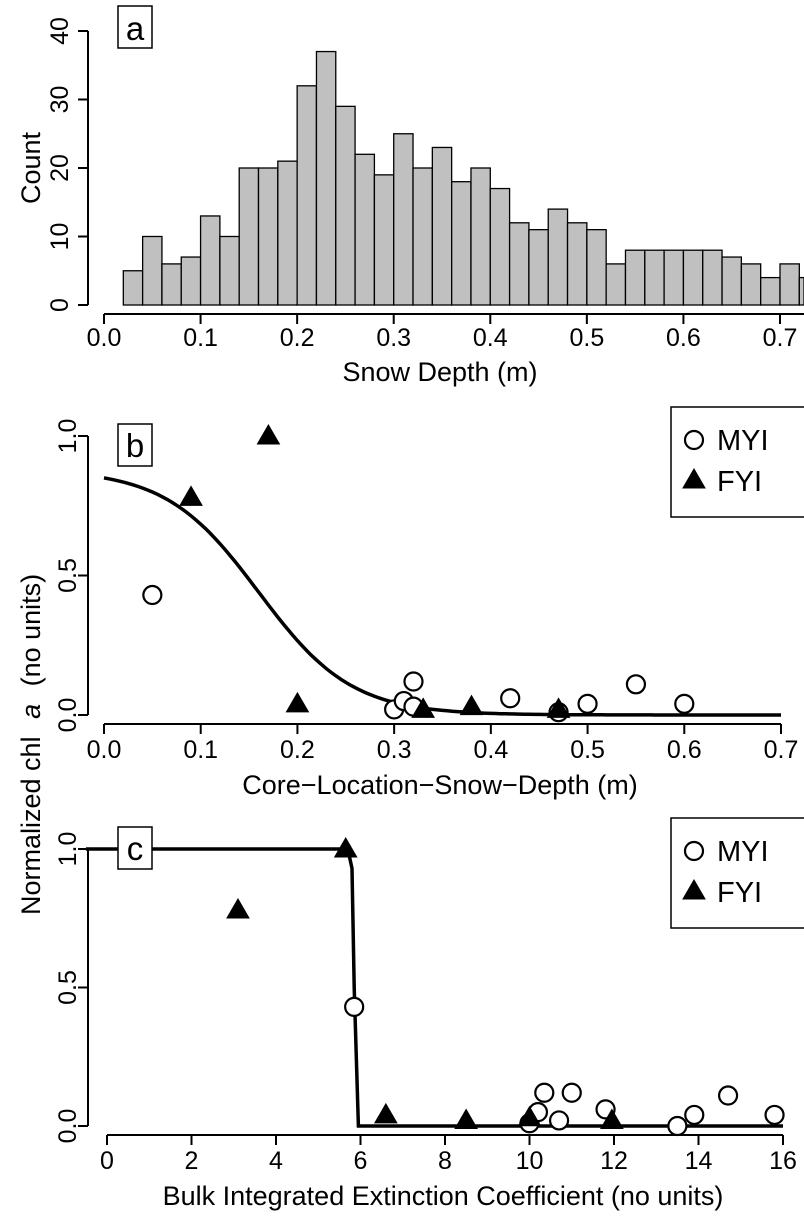 This screenshot has height=1216, width=804. I want to click on y-tick-label: 40, so click(60, 31).